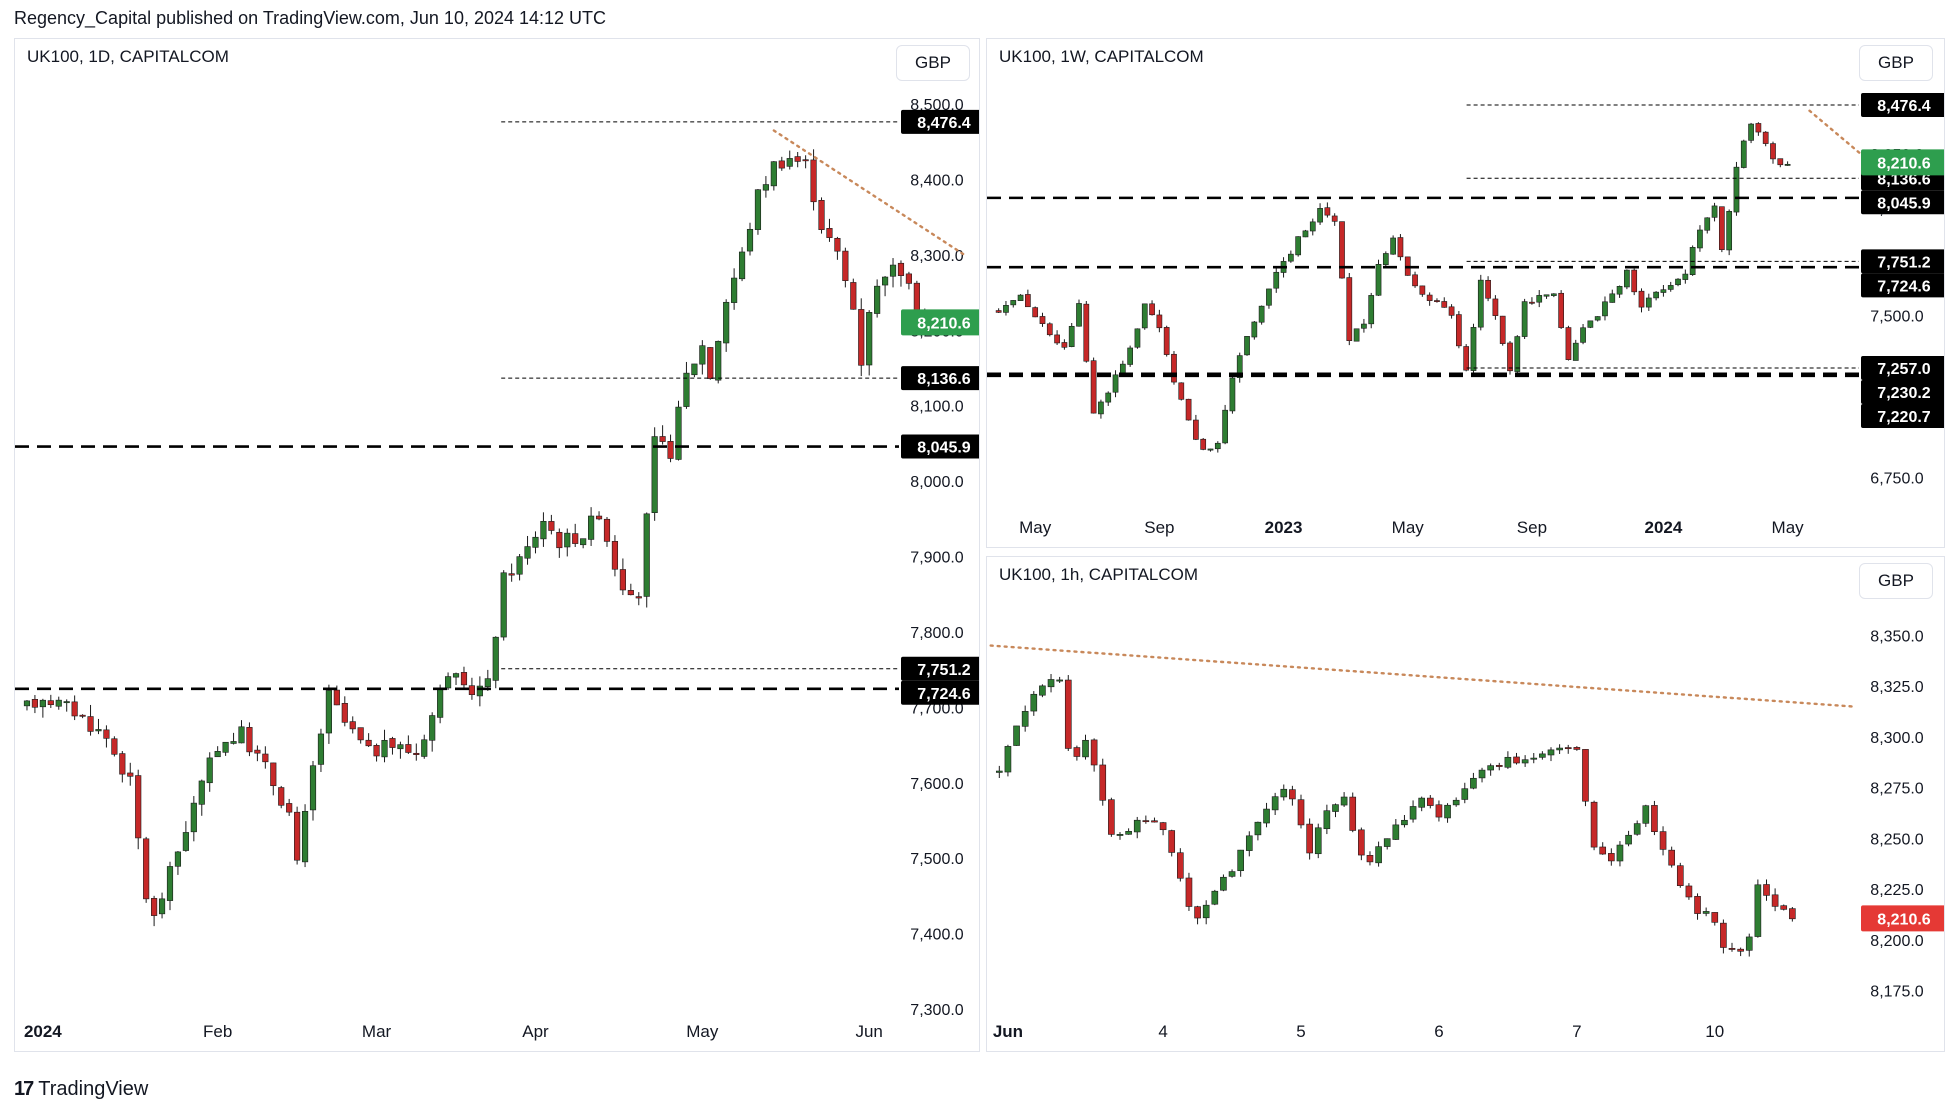  Describe the element at coordinates (1903, 203) in the screenshot. I see `price-level-label: 8,045.9` at that location.